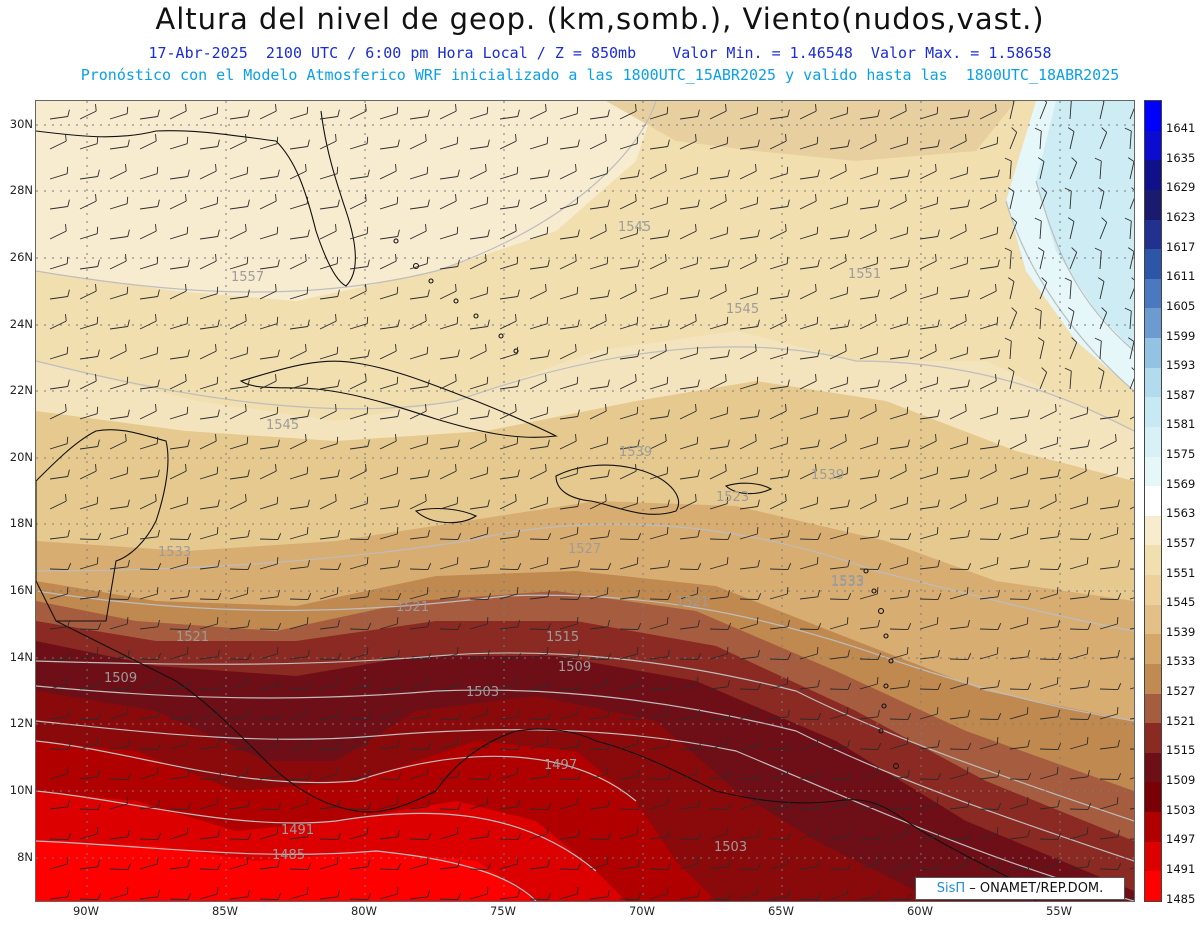  What do you see at coordinates (1181, 809) in the screenshot?
I see `colorbar-level-label: 1503` at bounding box center [1181, 809].